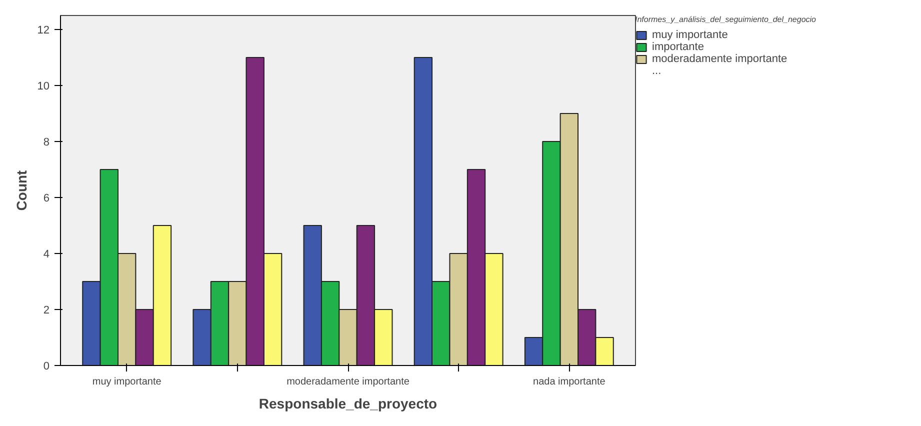 The height and width of the screenshot is (426, 921). Describe the element at coordinates (46, 366) in the screenshot. I see `y-tick-label: 0` at that location.